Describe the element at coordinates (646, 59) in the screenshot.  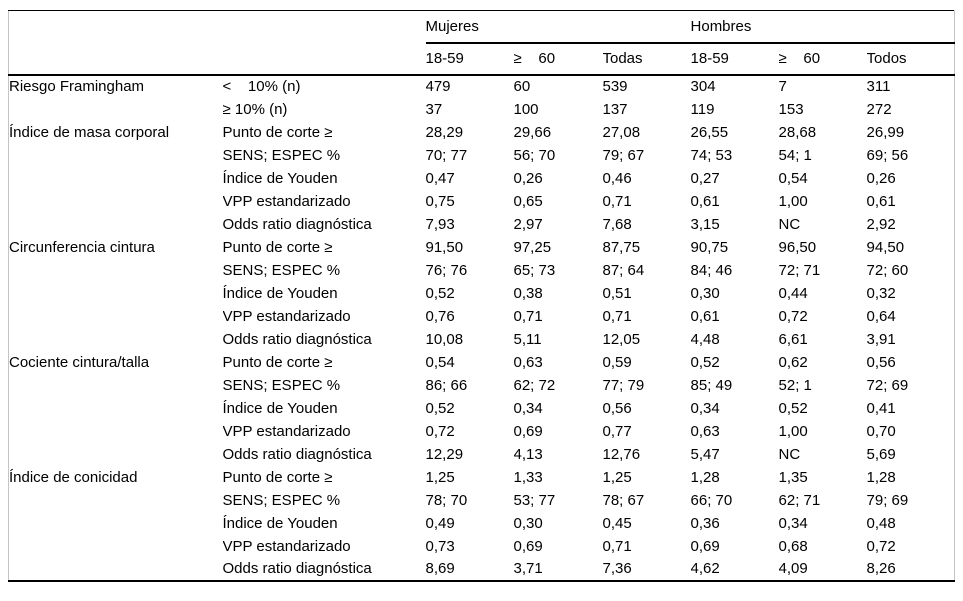
I see `column-header-mujeres-todas: Todas` at that location.